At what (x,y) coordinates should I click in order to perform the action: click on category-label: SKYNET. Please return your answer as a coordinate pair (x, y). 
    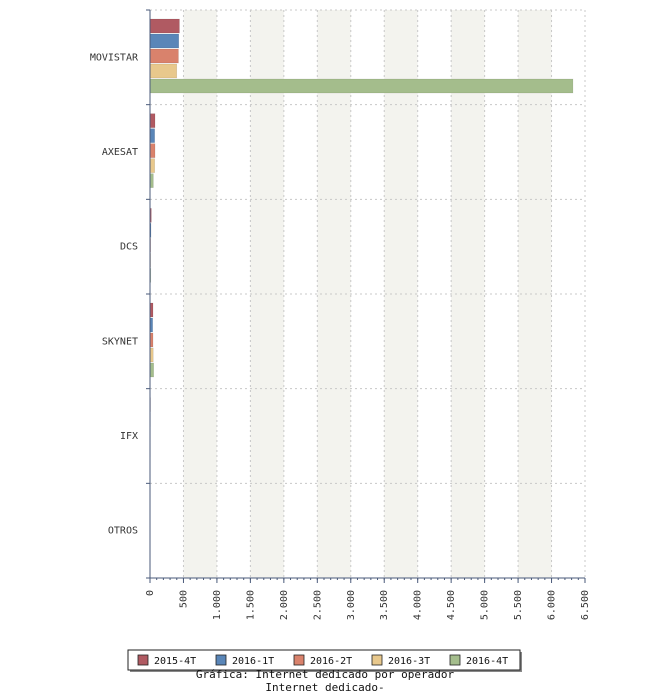
    Looking at the image, I should click on (120, 341).